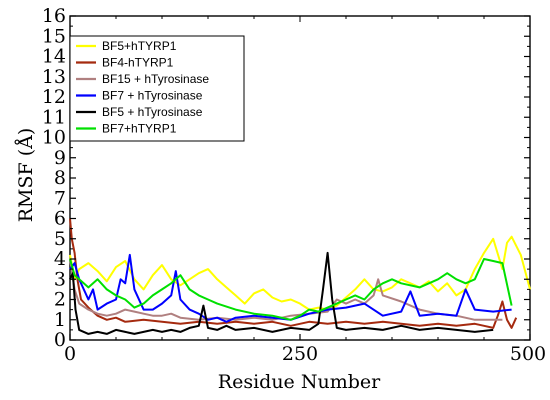 The height and width of the screenshot is (400, 550). Describe the element at coordinates (138, 63) in the screenshot. I see `legend-label-2: BF4-hTYRP1` at that location.